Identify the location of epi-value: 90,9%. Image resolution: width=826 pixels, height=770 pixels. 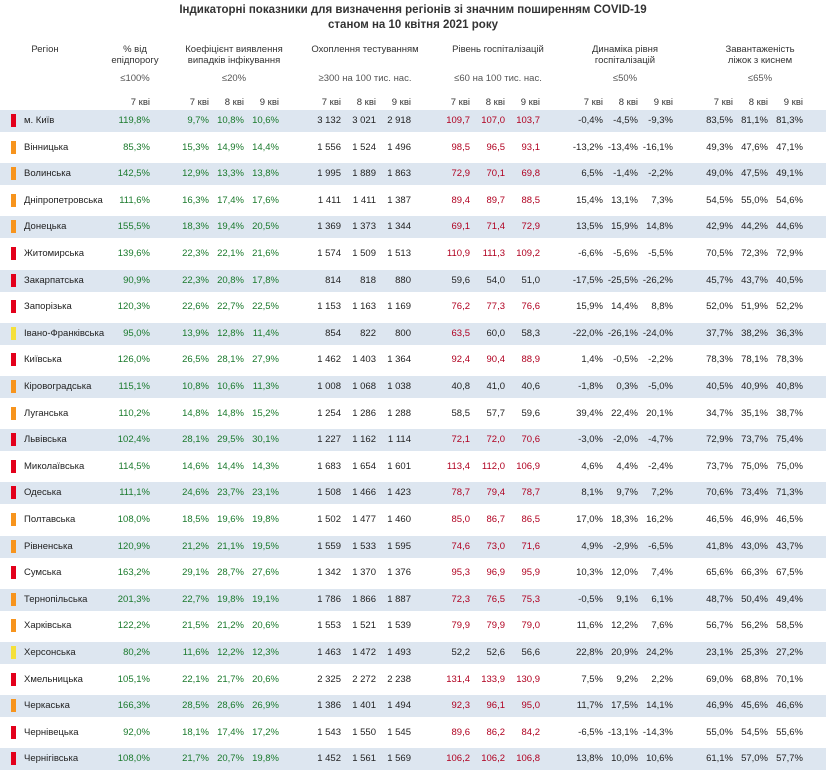
(136, 280).